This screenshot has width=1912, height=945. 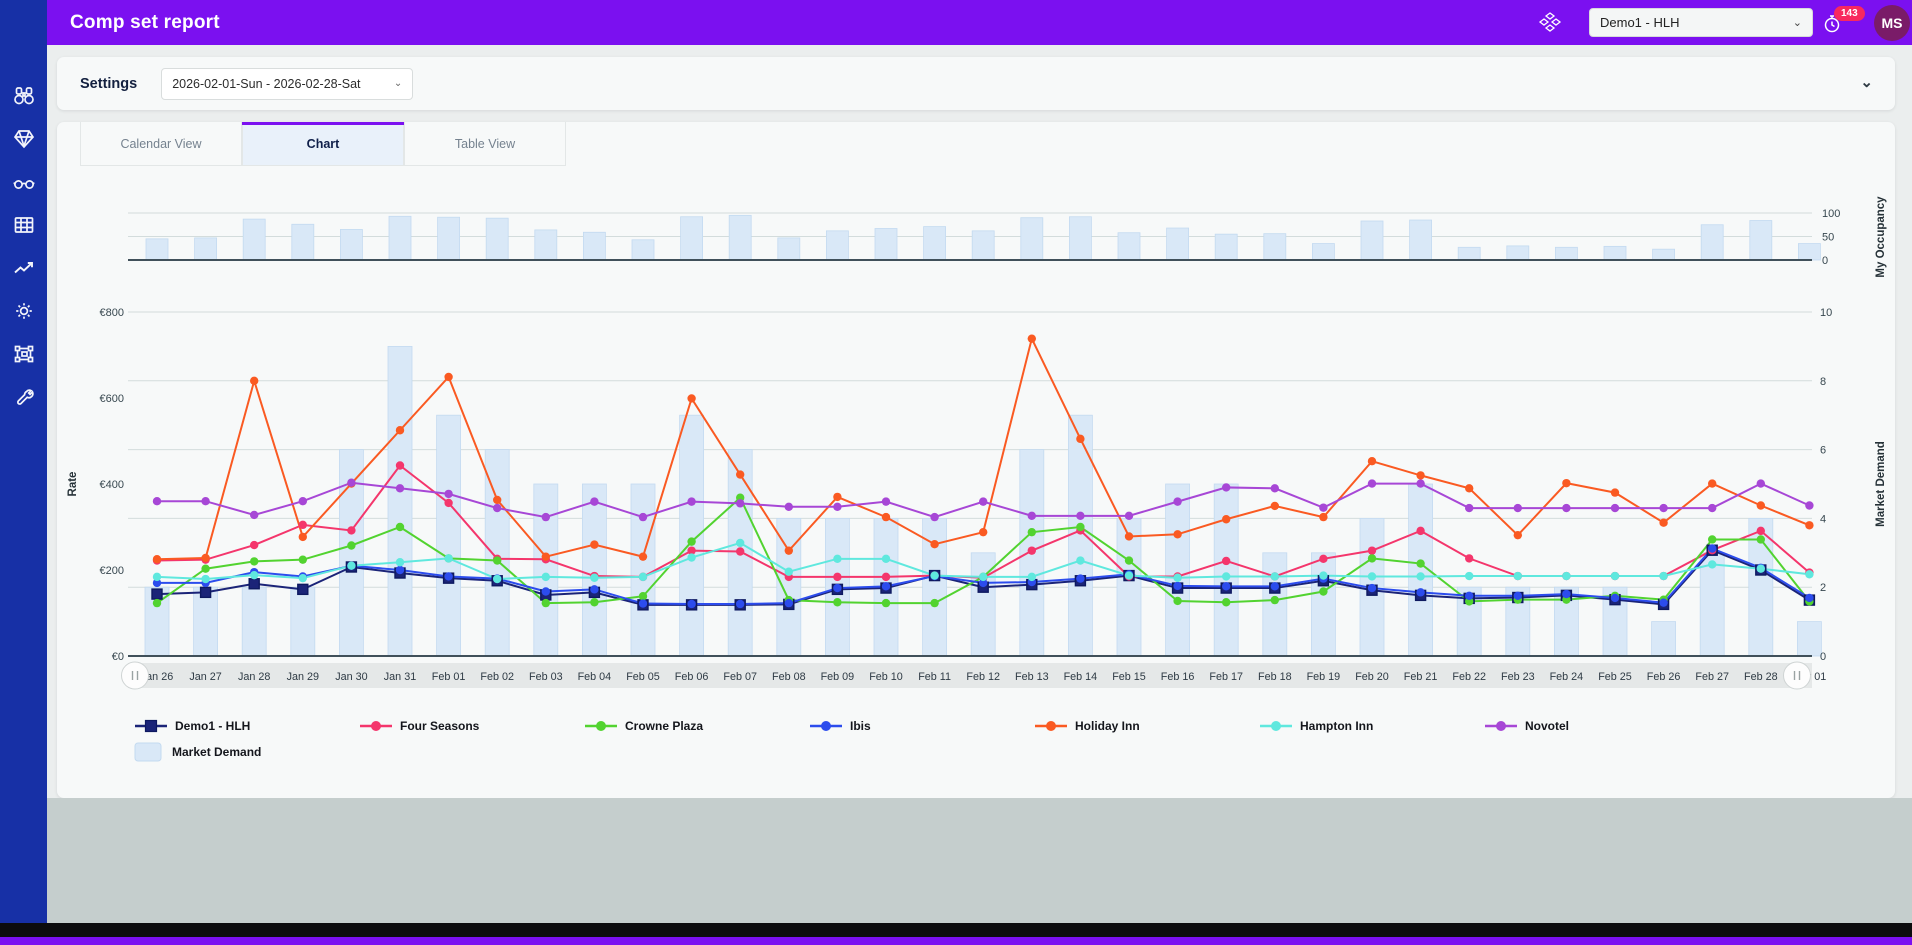 I want to click on artboard-icon, so click(x=24, y=354).